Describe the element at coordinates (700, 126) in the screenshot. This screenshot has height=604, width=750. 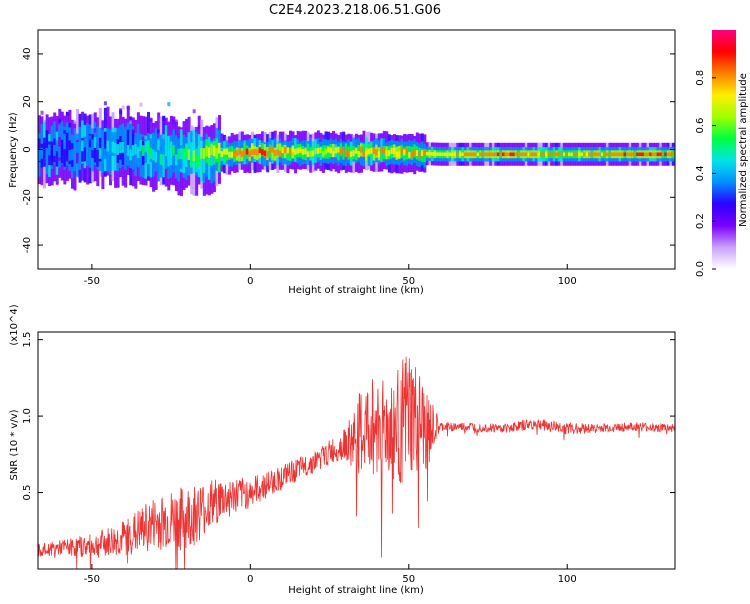
I see `colorbar-tick-label: 0.6` at that location.